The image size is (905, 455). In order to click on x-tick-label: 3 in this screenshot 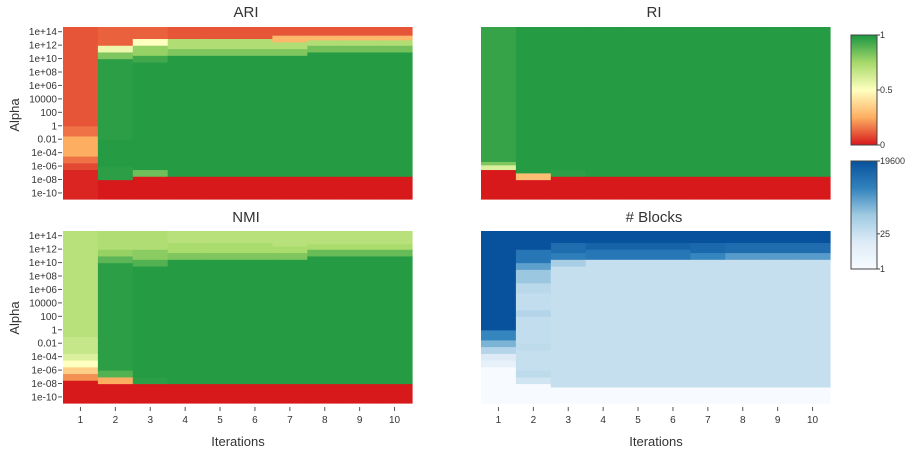, I will do `click(150, 420)`.